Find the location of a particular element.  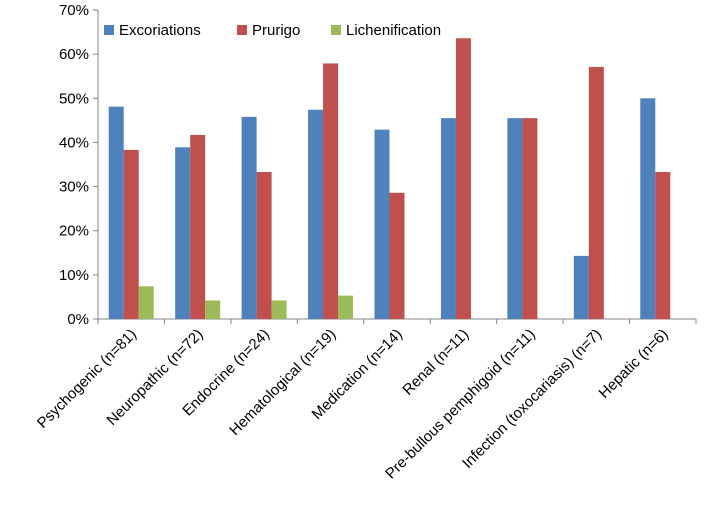

y-axis-tick-labels: 0% 10% 20% 30% 40% 50% 60% 70% is located at coordinates (74, 165).